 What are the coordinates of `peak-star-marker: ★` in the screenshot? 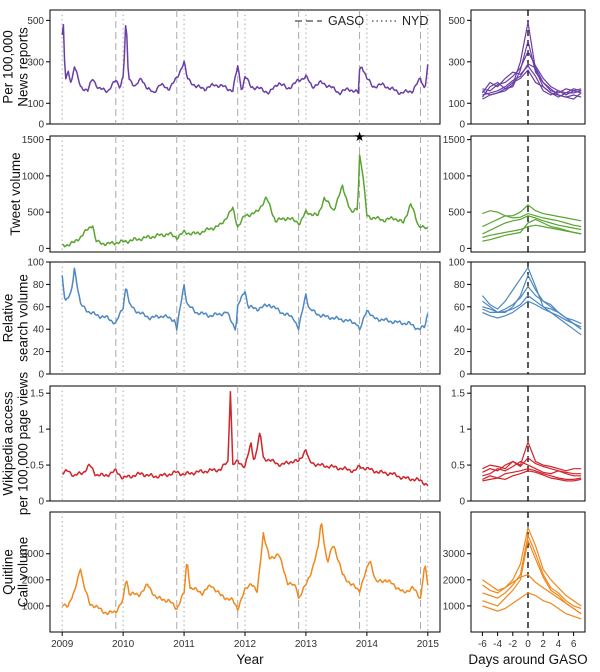 It's located at (360, 136).